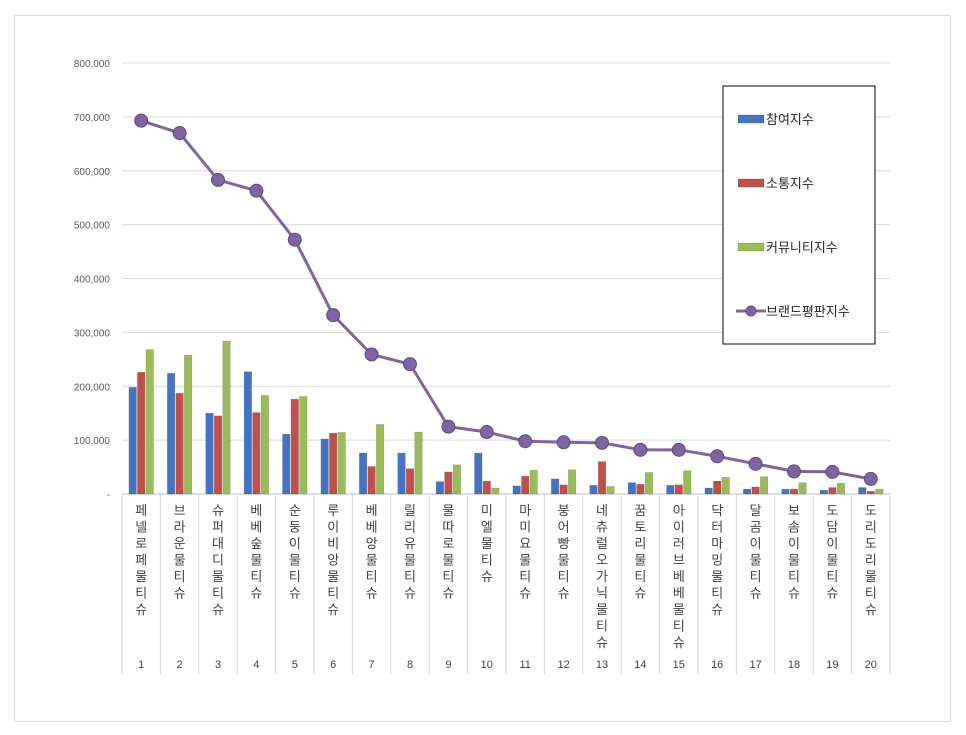 Image resolution: width=966 pixels, height=735 pixels. I want to click on legend-box, so click(799, 215).